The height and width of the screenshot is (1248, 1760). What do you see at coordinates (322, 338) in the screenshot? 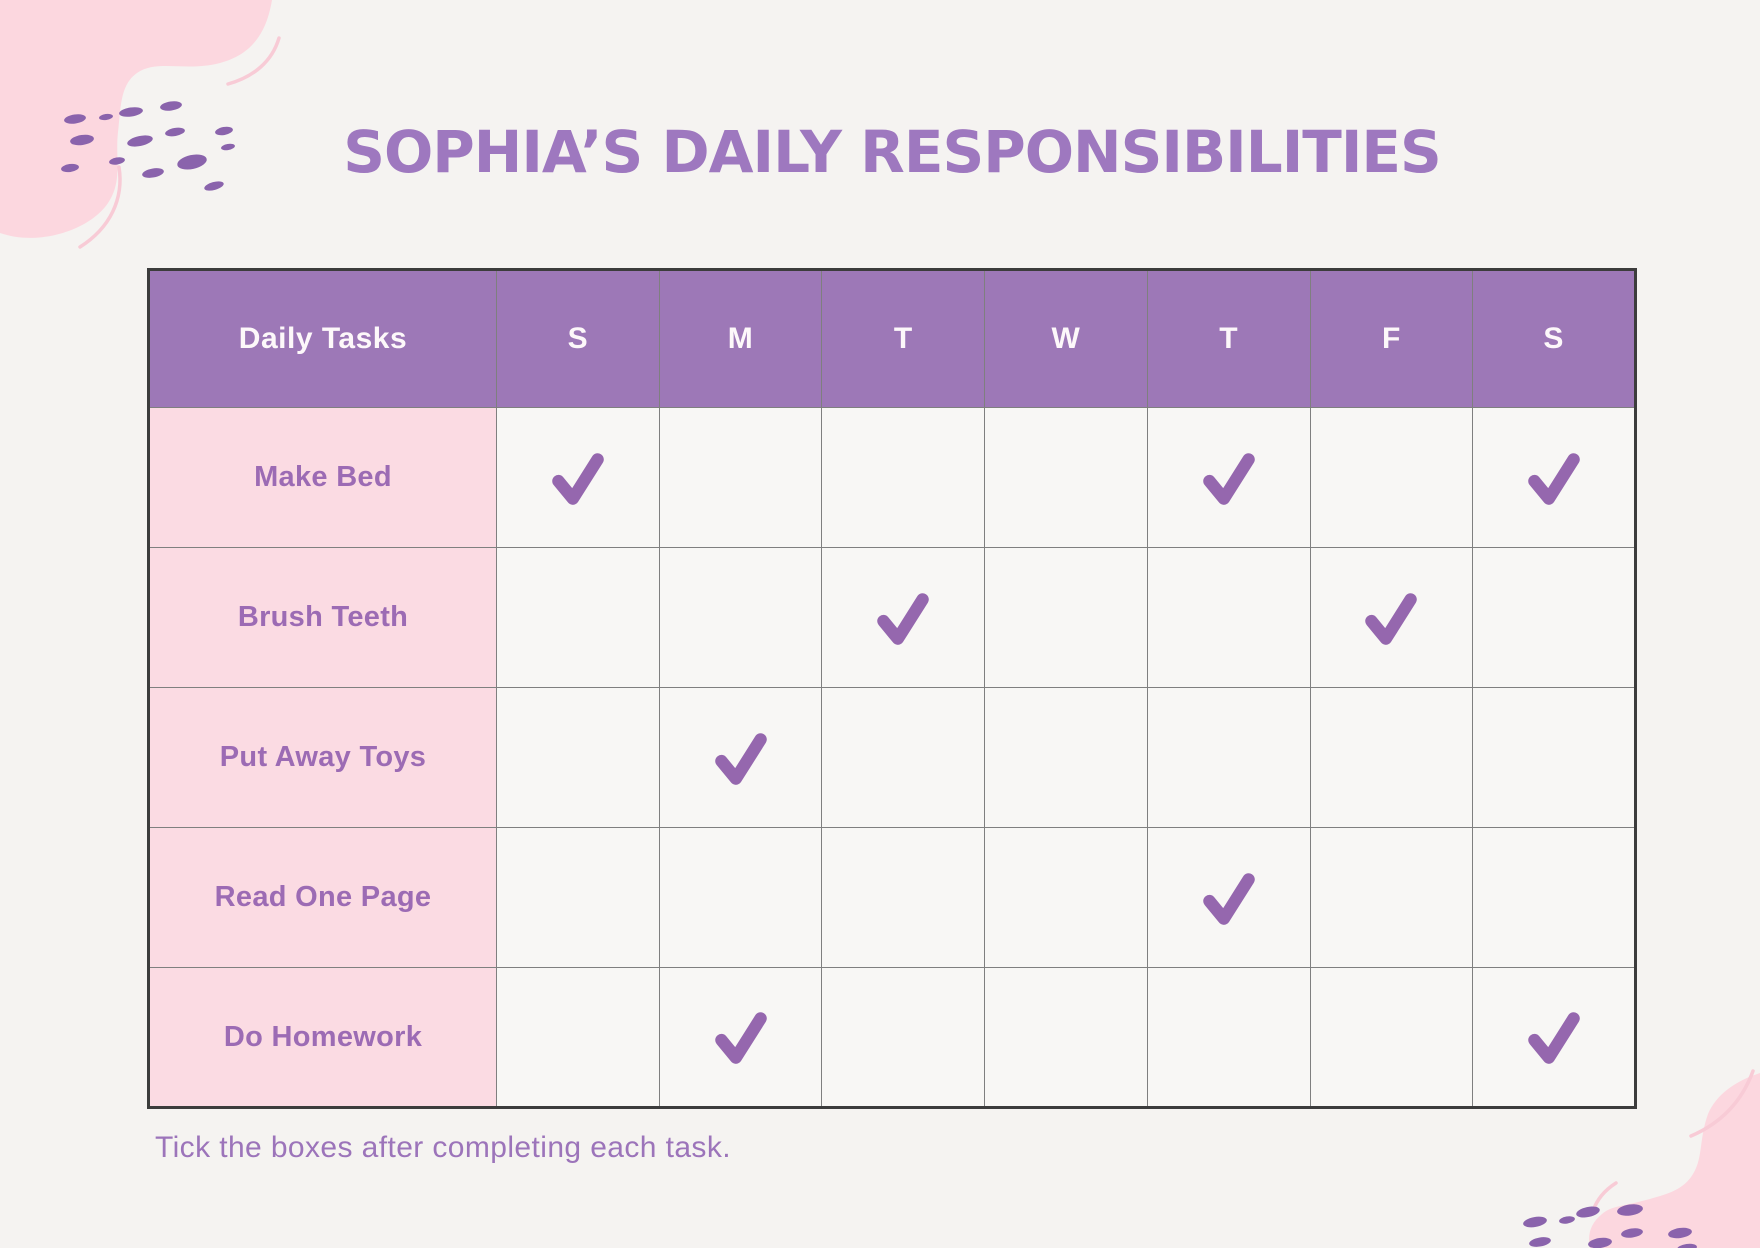
I see `header-cell-daily-tasks: Daily Tasks` at bounding box center [322, 338].